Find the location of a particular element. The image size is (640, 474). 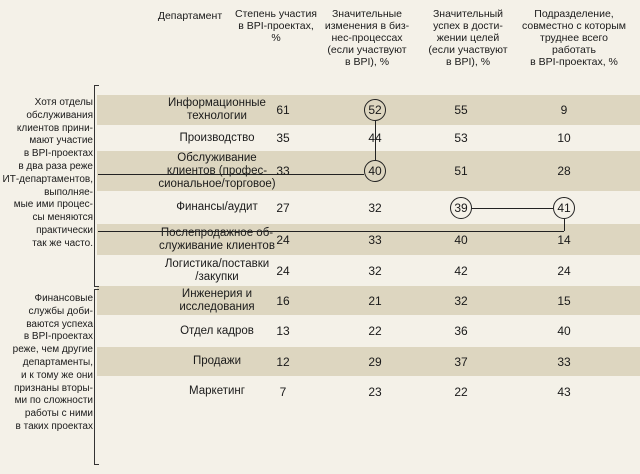

it-connector-vertical is located at coordinates (375, 140).